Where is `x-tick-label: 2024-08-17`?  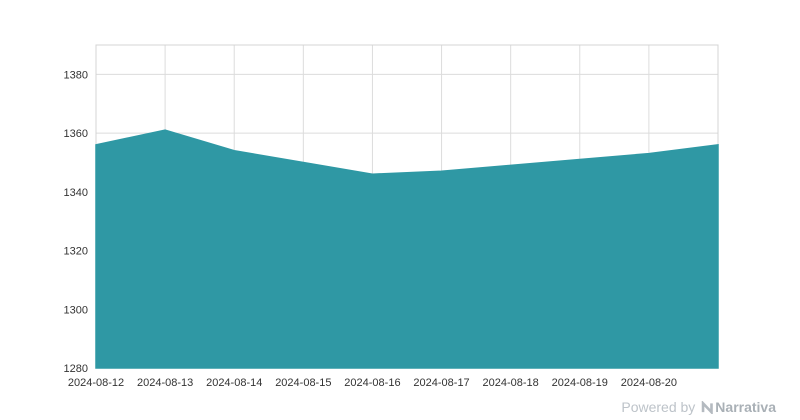 x-tick-label: 2024-08-17 is located at coordinates (441, 383).